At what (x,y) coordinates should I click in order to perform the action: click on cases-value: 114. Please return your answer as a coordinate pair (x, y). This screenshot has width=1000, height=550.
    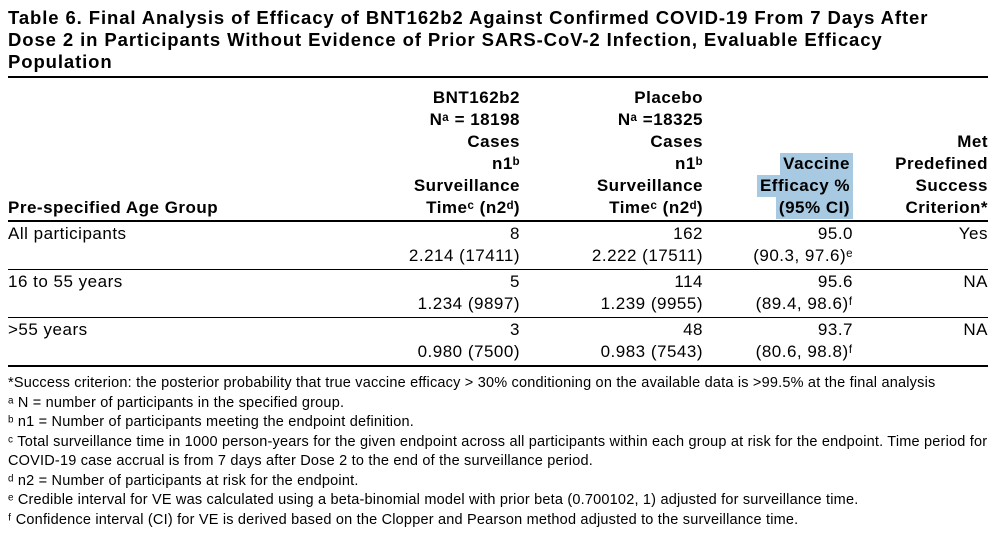
    Looking at the image, I should click on (688, 281).